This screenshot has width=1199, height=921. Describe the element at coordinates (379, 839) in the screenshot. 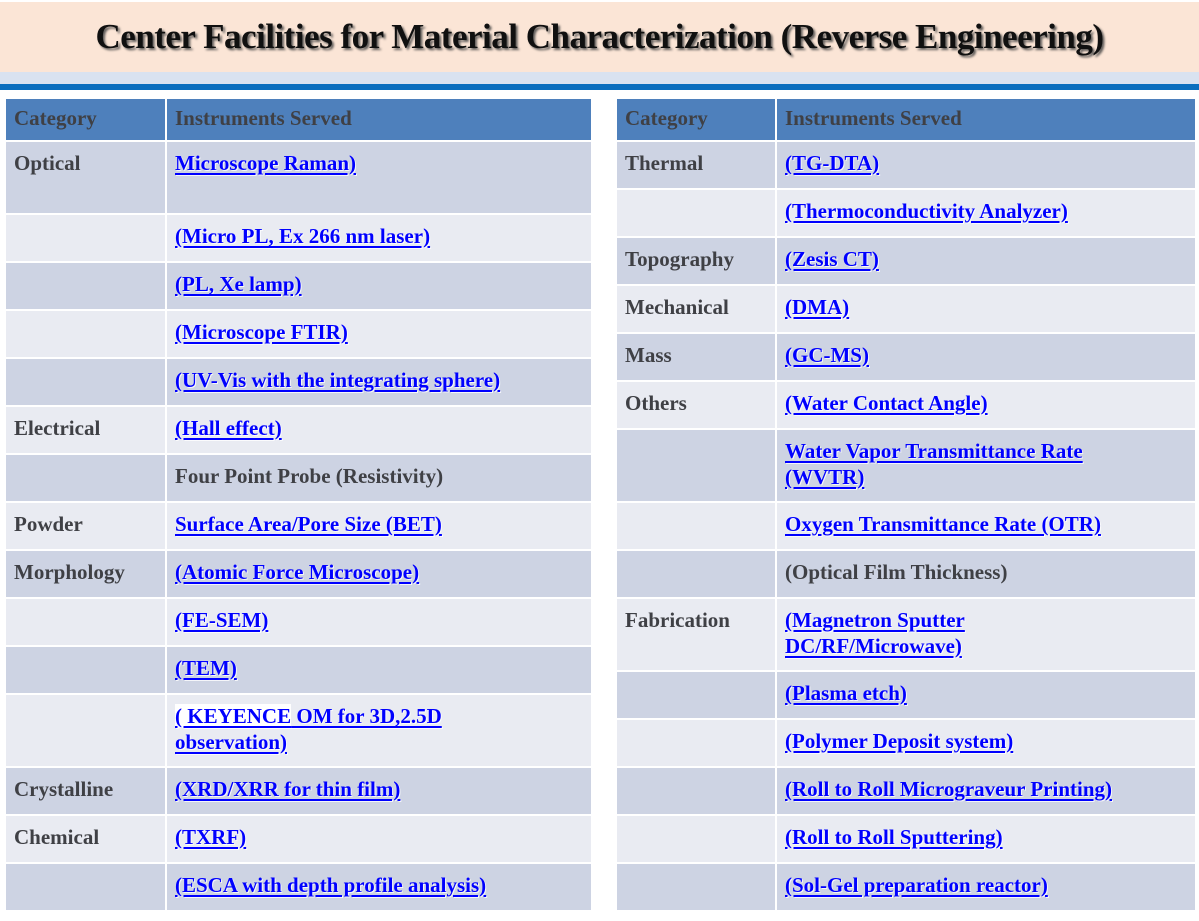

I see `instrument-cell: (TXRF)` at that location.